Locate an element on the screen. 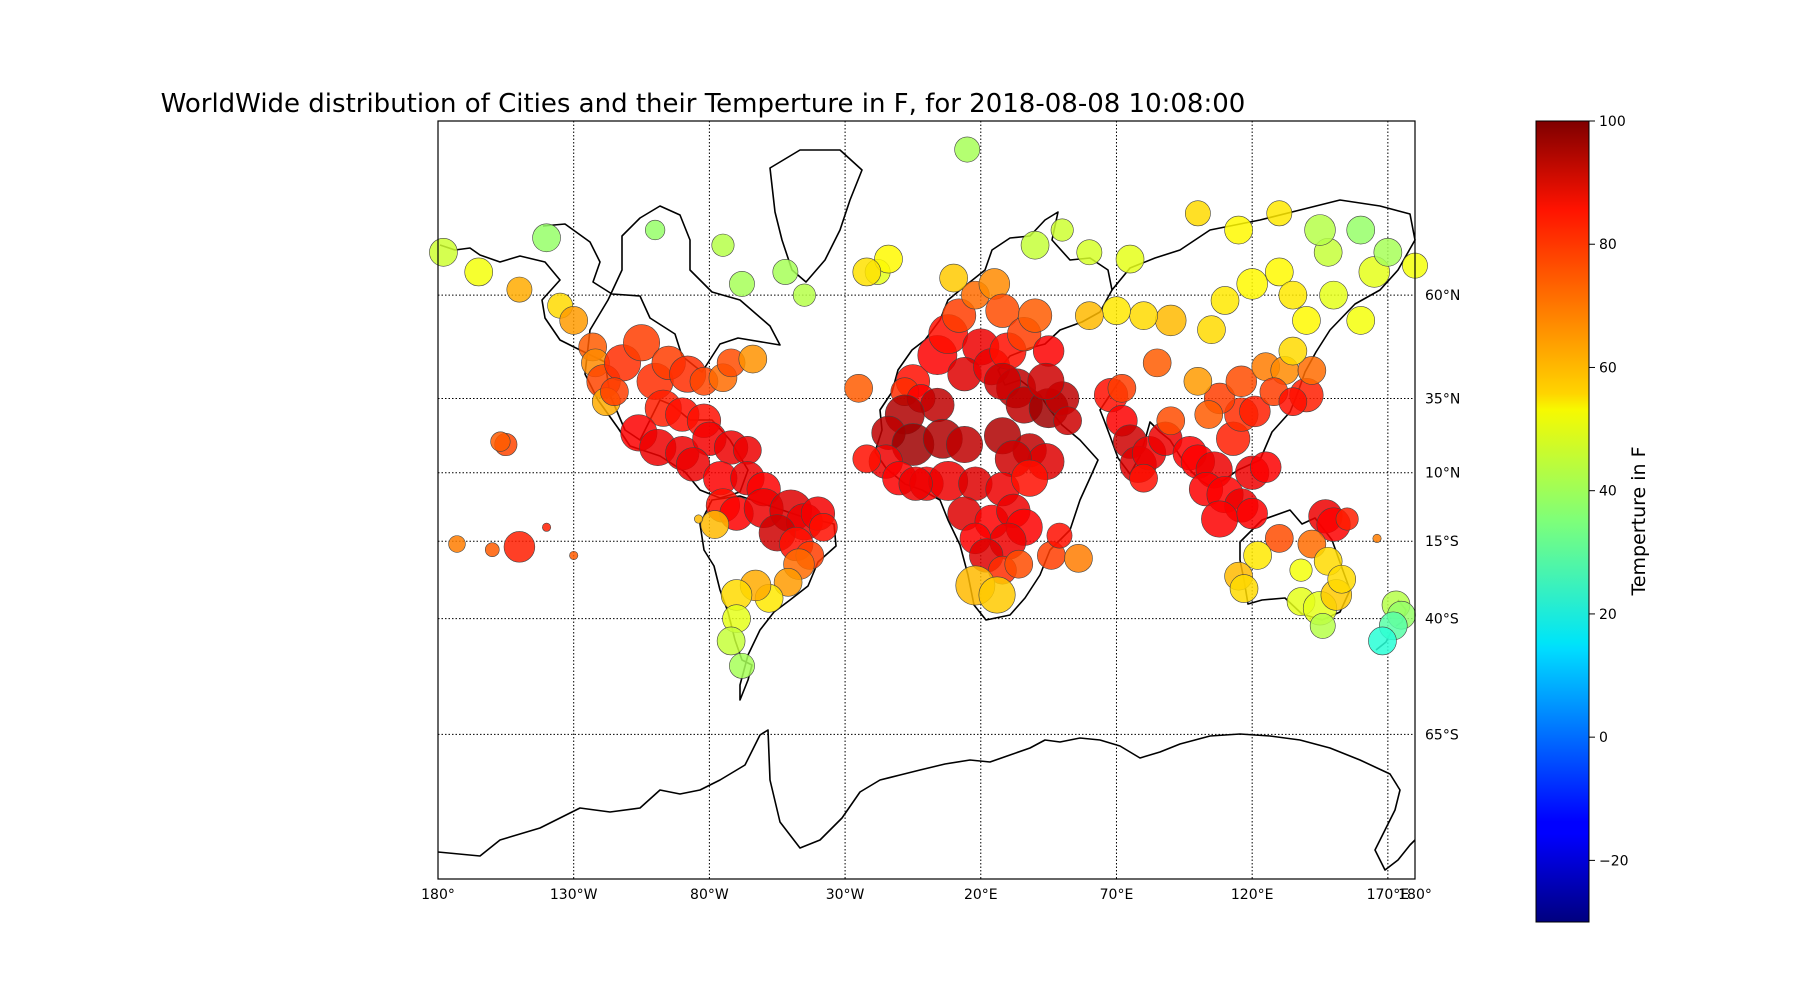 The width and height of the screenshot is (1800, 1000). latitude-label: 35°N is located at coordinates (1442, 399).